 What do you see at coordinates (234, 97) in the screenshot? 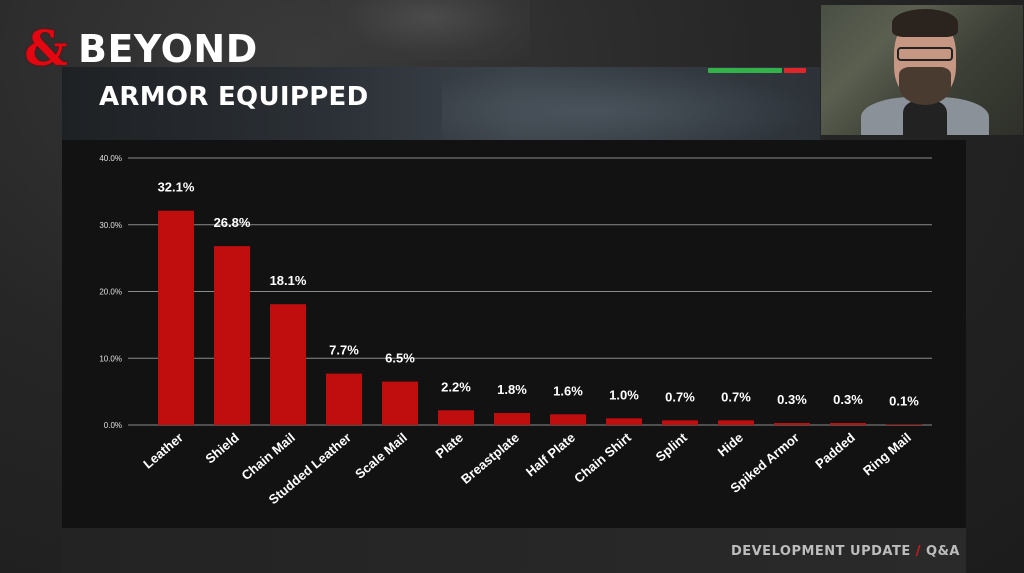
I see `slide-title: ARMOR EQUIPPED` at bounding box center [234, 97].